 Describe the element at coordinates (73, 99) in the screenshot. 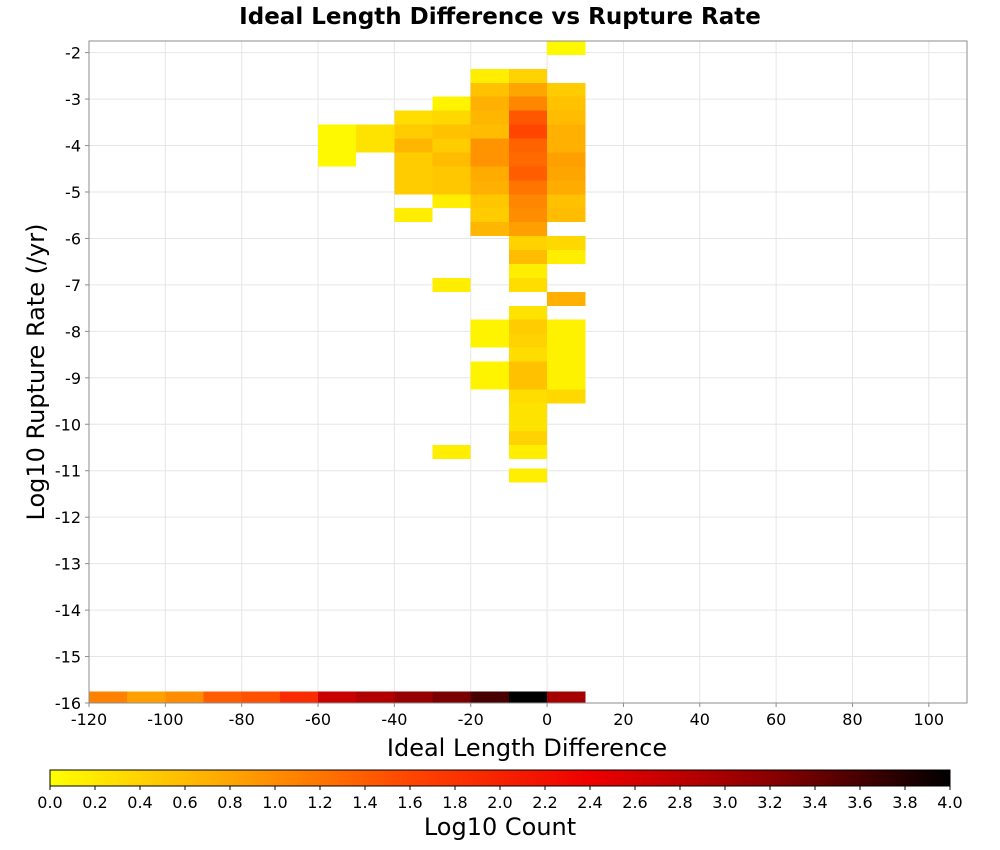

I see `y-tick-label: -3` at that location.